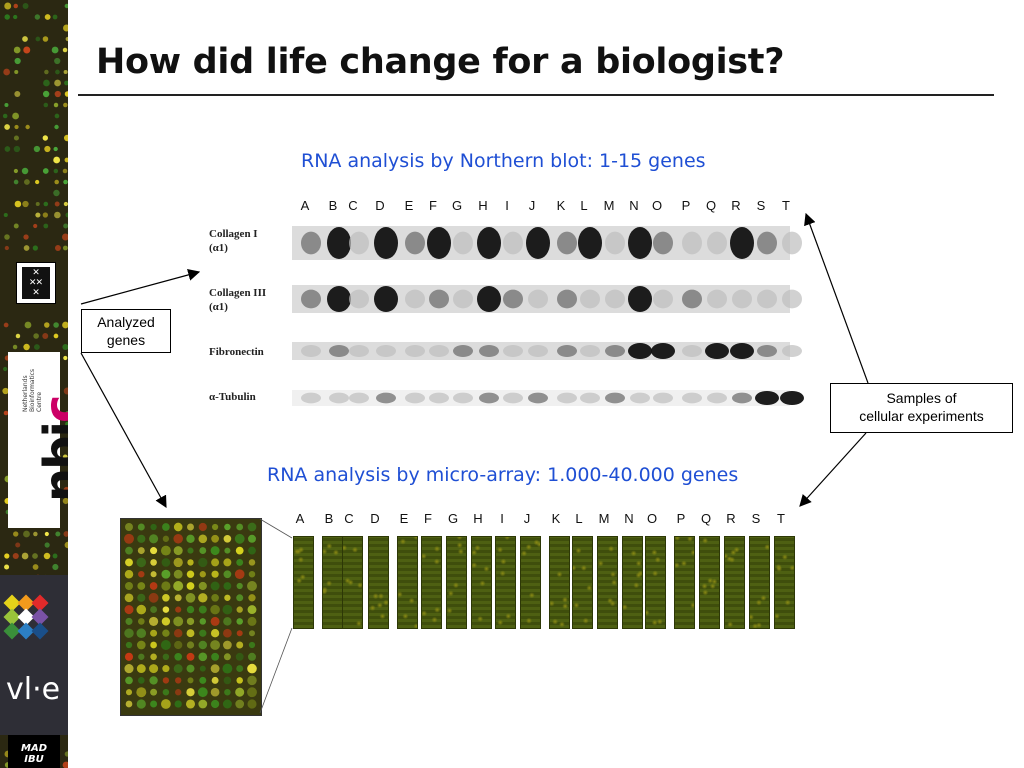 This screenshot has width=1024, height=768. I want to click on vle-color-diamonds-icon, so click(26, 617).